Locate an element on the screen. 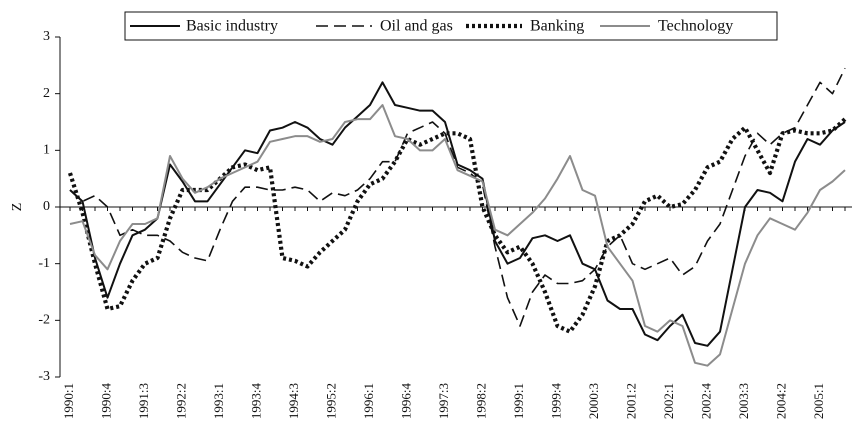 This screenshot has width=854, height=424. x-tick-label: 2002:4 is located at coordinates (705, 401).